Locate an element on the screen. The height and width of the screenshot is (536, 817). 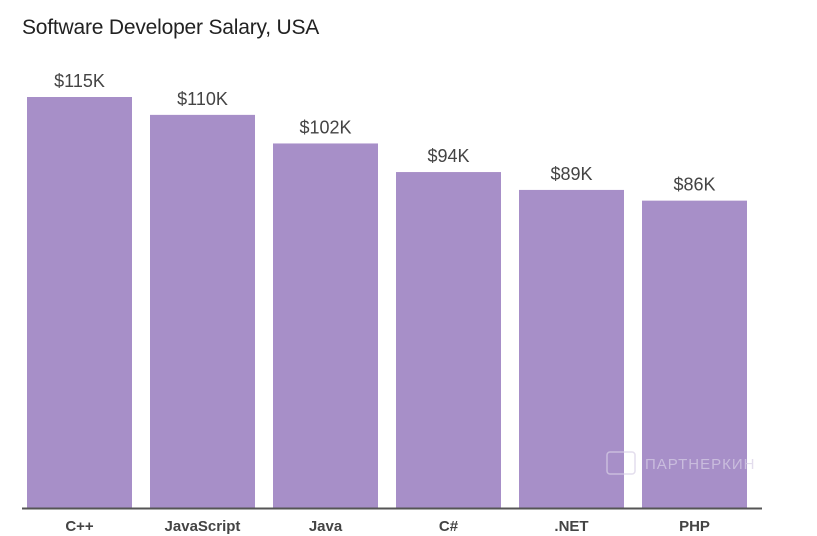
watermark: ПАРТНЕРКИН is located at coordinates (700, 464).